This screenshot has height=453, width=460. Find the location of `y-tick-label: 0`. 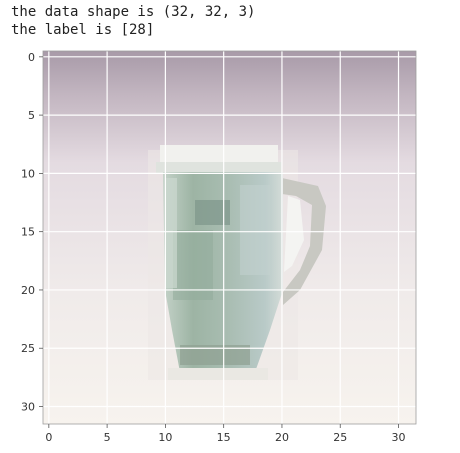

y-tick-label: 0 is located at coordinates (31, 57).